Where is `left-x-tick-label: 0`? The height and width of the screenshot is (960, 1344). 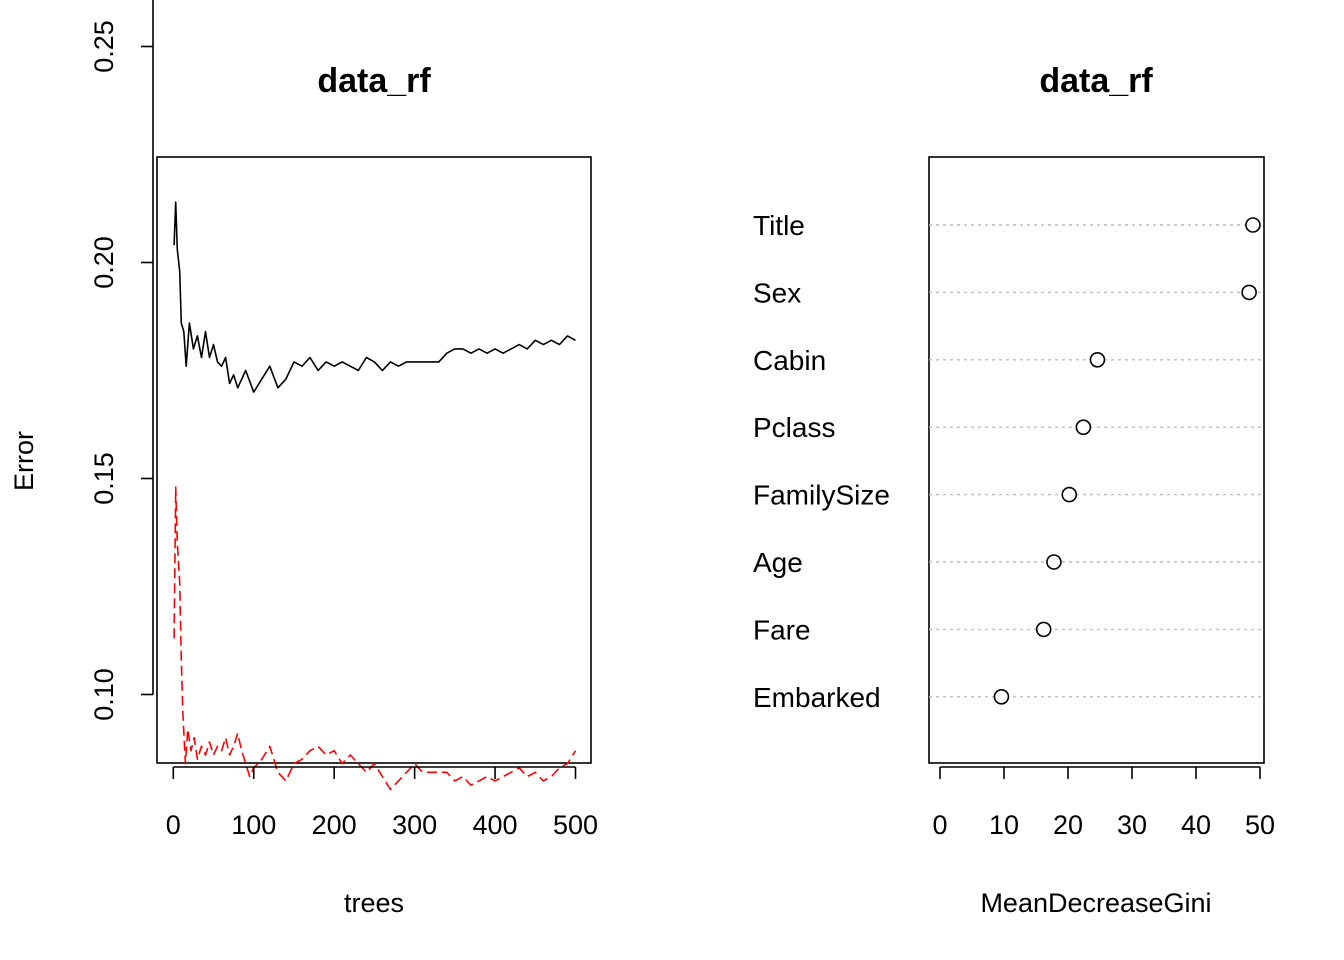
left-x-tick-label: 0 is located at coordinates (173, 825).